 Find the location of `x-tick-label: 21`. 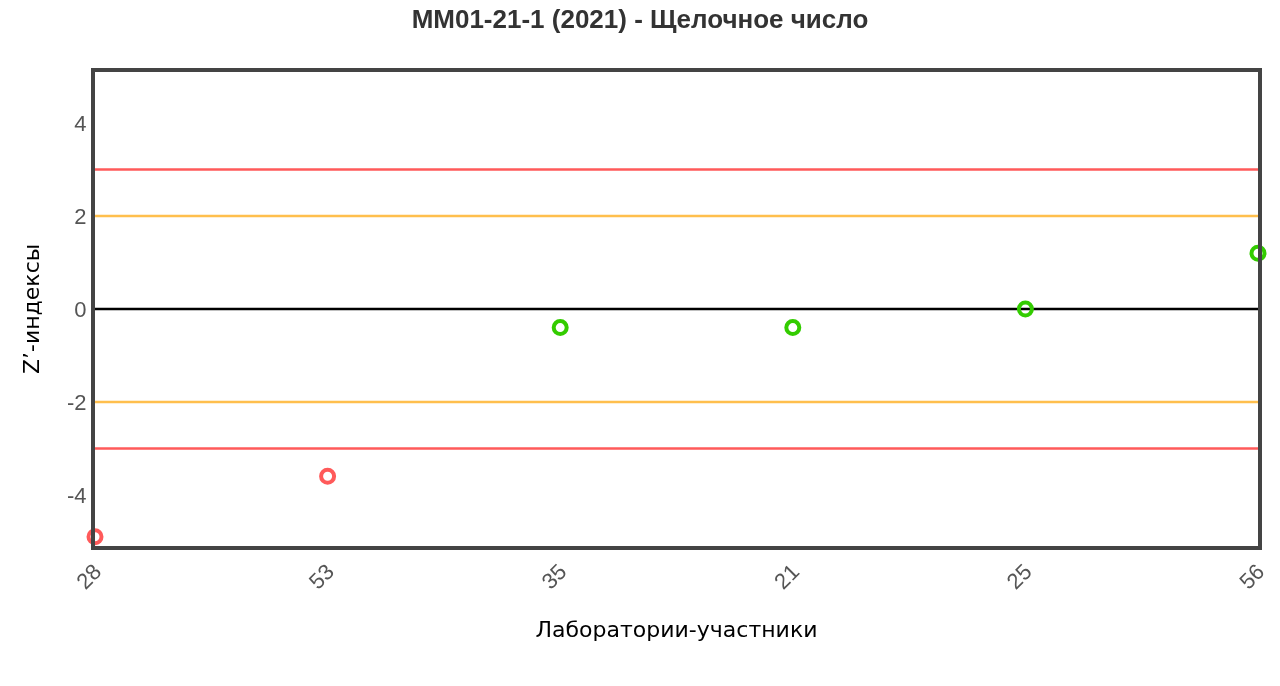

x-tick-label: 21 is located at coordinates (787, 577).